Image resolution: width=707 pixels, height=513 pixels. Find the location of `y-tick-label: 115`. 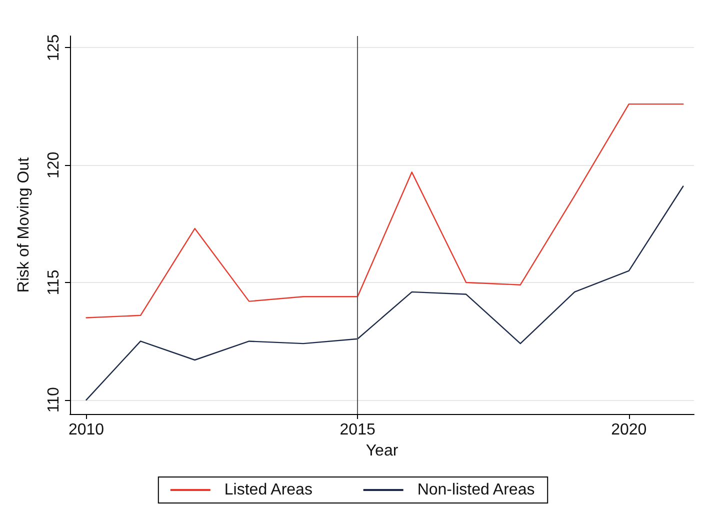

y-tick-label: 115 is located at coordinates (54, 283).